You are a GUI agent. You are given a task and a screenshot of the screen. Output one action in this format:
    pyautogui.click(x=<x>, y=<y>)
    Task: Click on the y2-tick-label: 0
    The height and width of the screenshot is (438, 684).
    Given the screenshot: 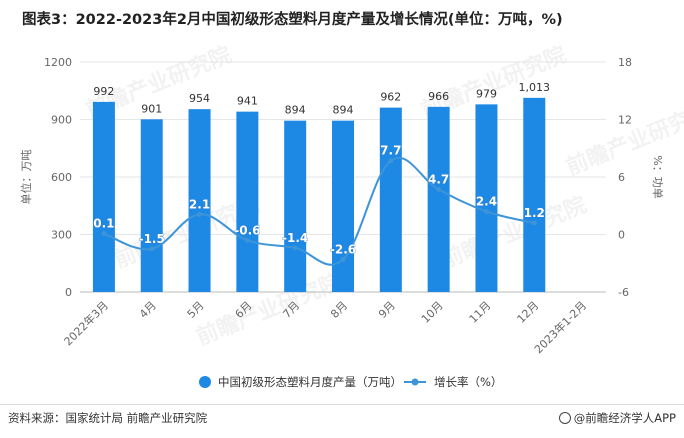 What is the action you would take?
    pyautogui.click(x=621, y=235)
    